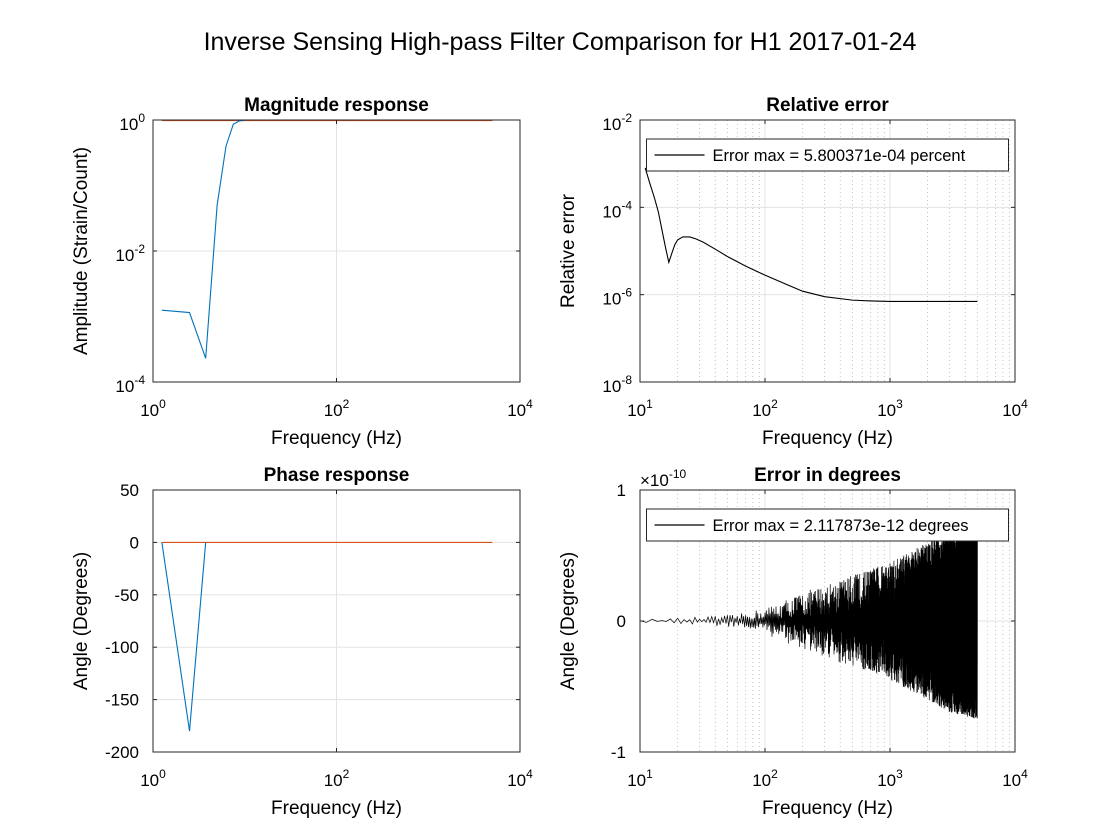  Describe the element at coordinates (841, 526) in the screenshot. I see `legend-label: Error max = 2.117873e-12 degrees` at that location.